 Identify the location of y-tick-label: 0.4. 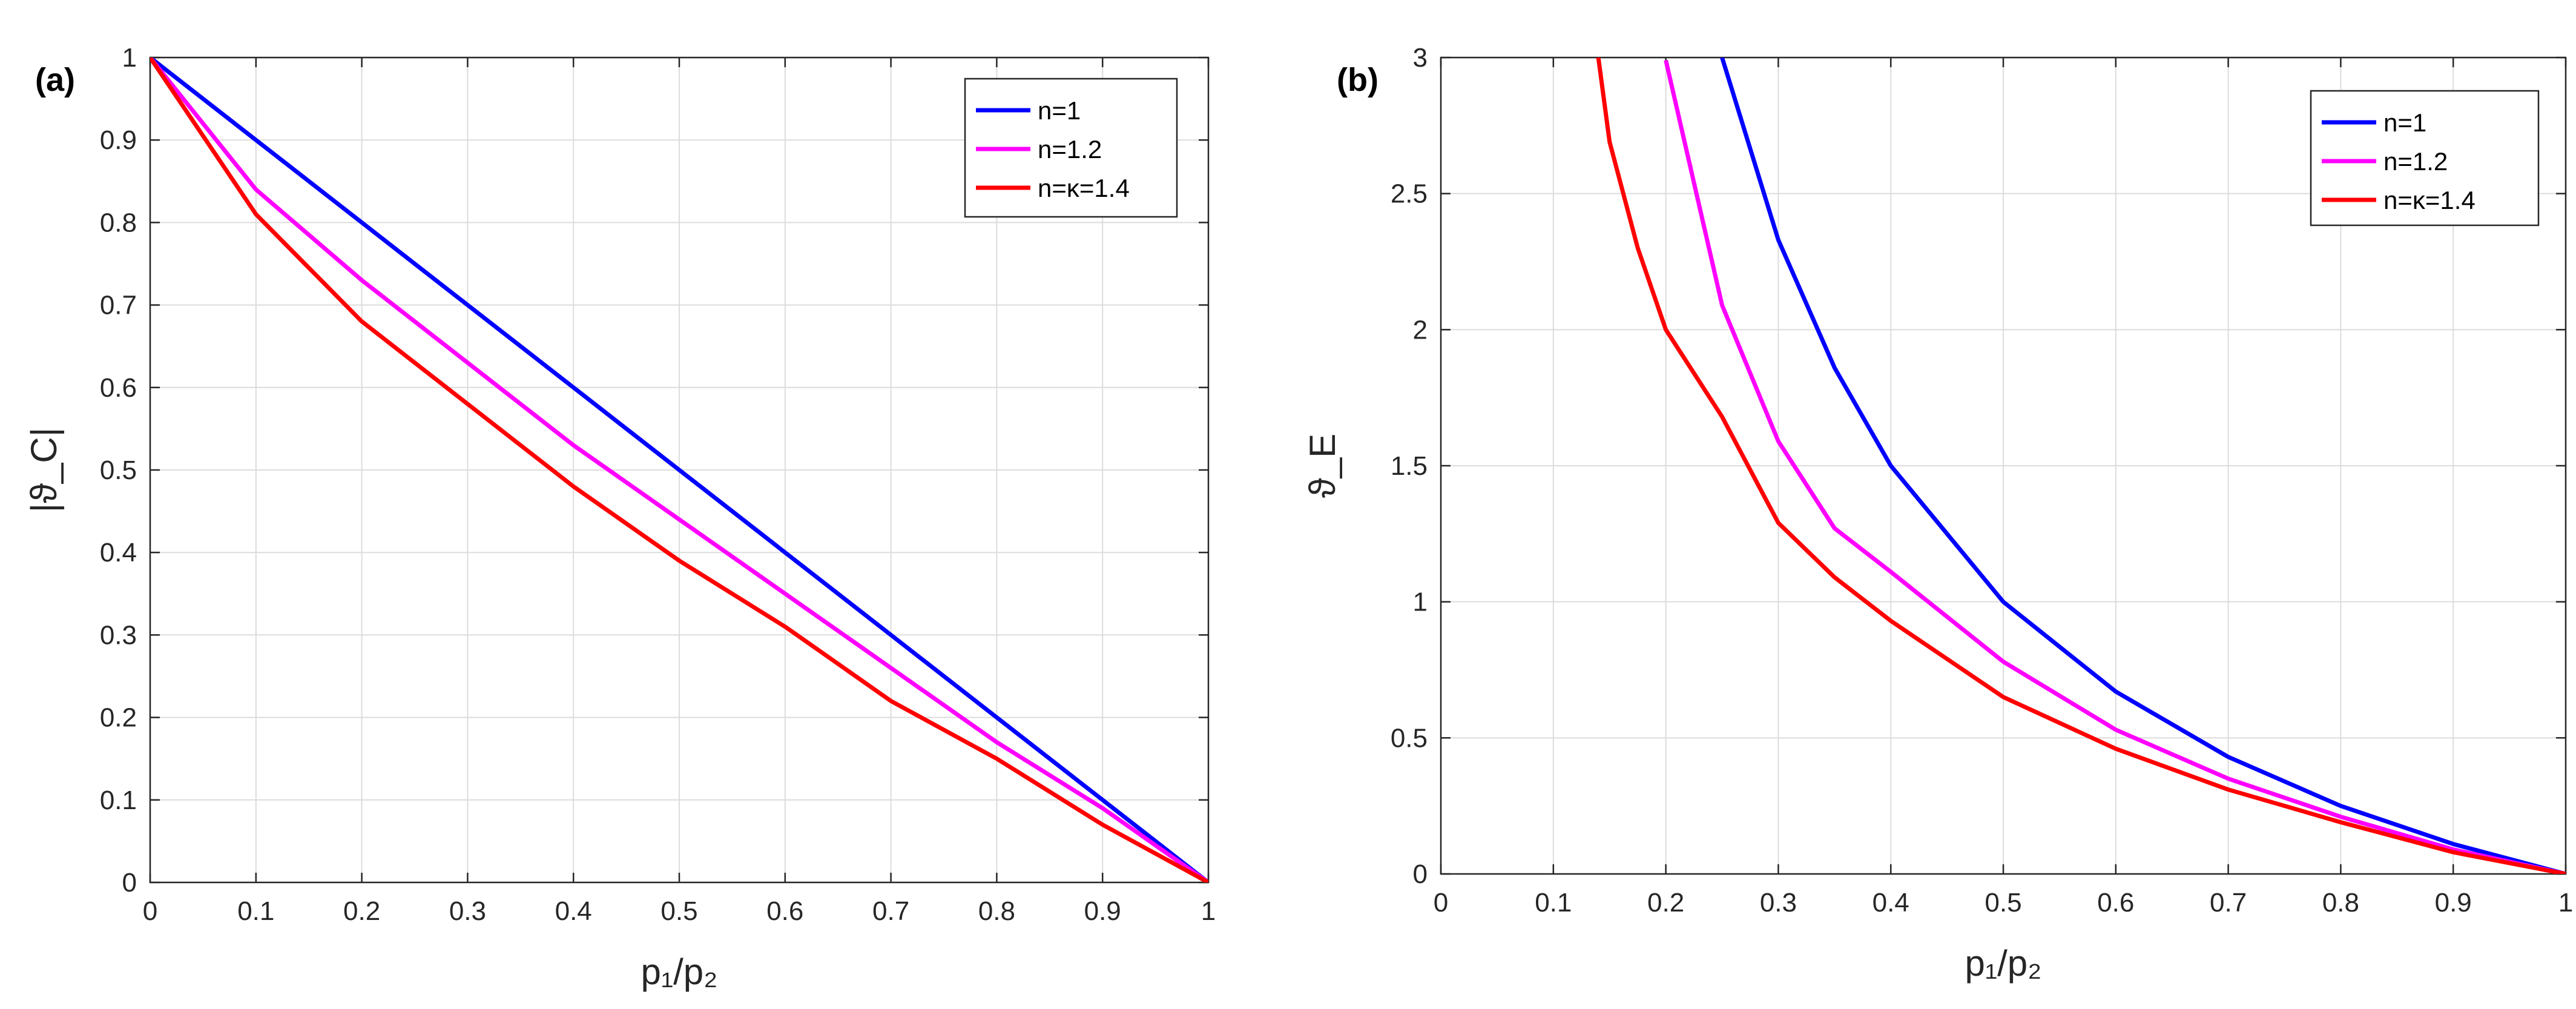
(118, 552).